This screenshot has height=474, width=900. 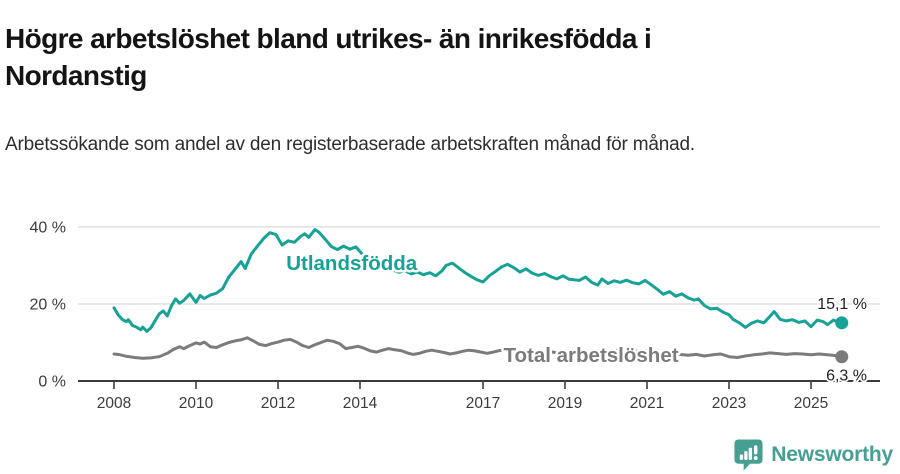 I want to click on x-axis-tick-label: 2012, so click(x=278, y=403).